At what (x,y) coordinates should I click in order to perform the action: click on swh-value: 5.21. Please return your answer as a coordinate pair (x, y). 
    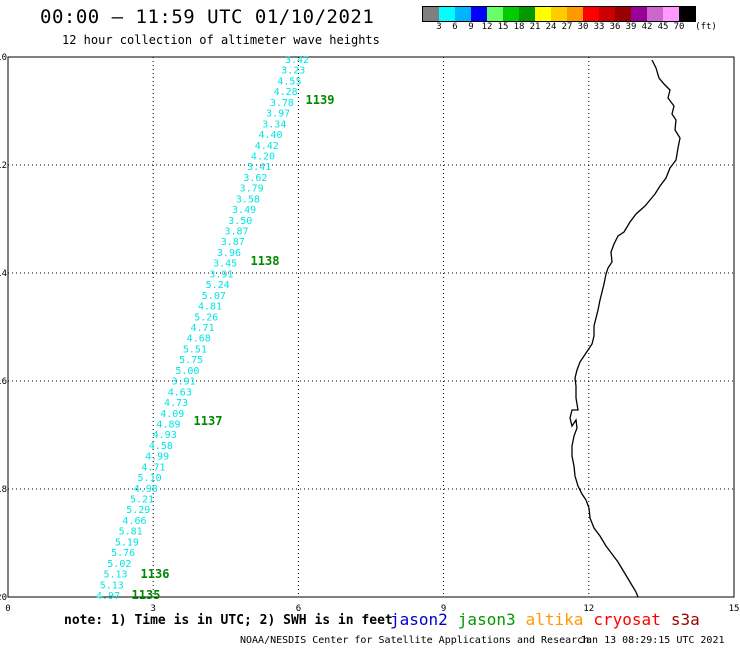
    Looking at the image, I should click on (142, 500).